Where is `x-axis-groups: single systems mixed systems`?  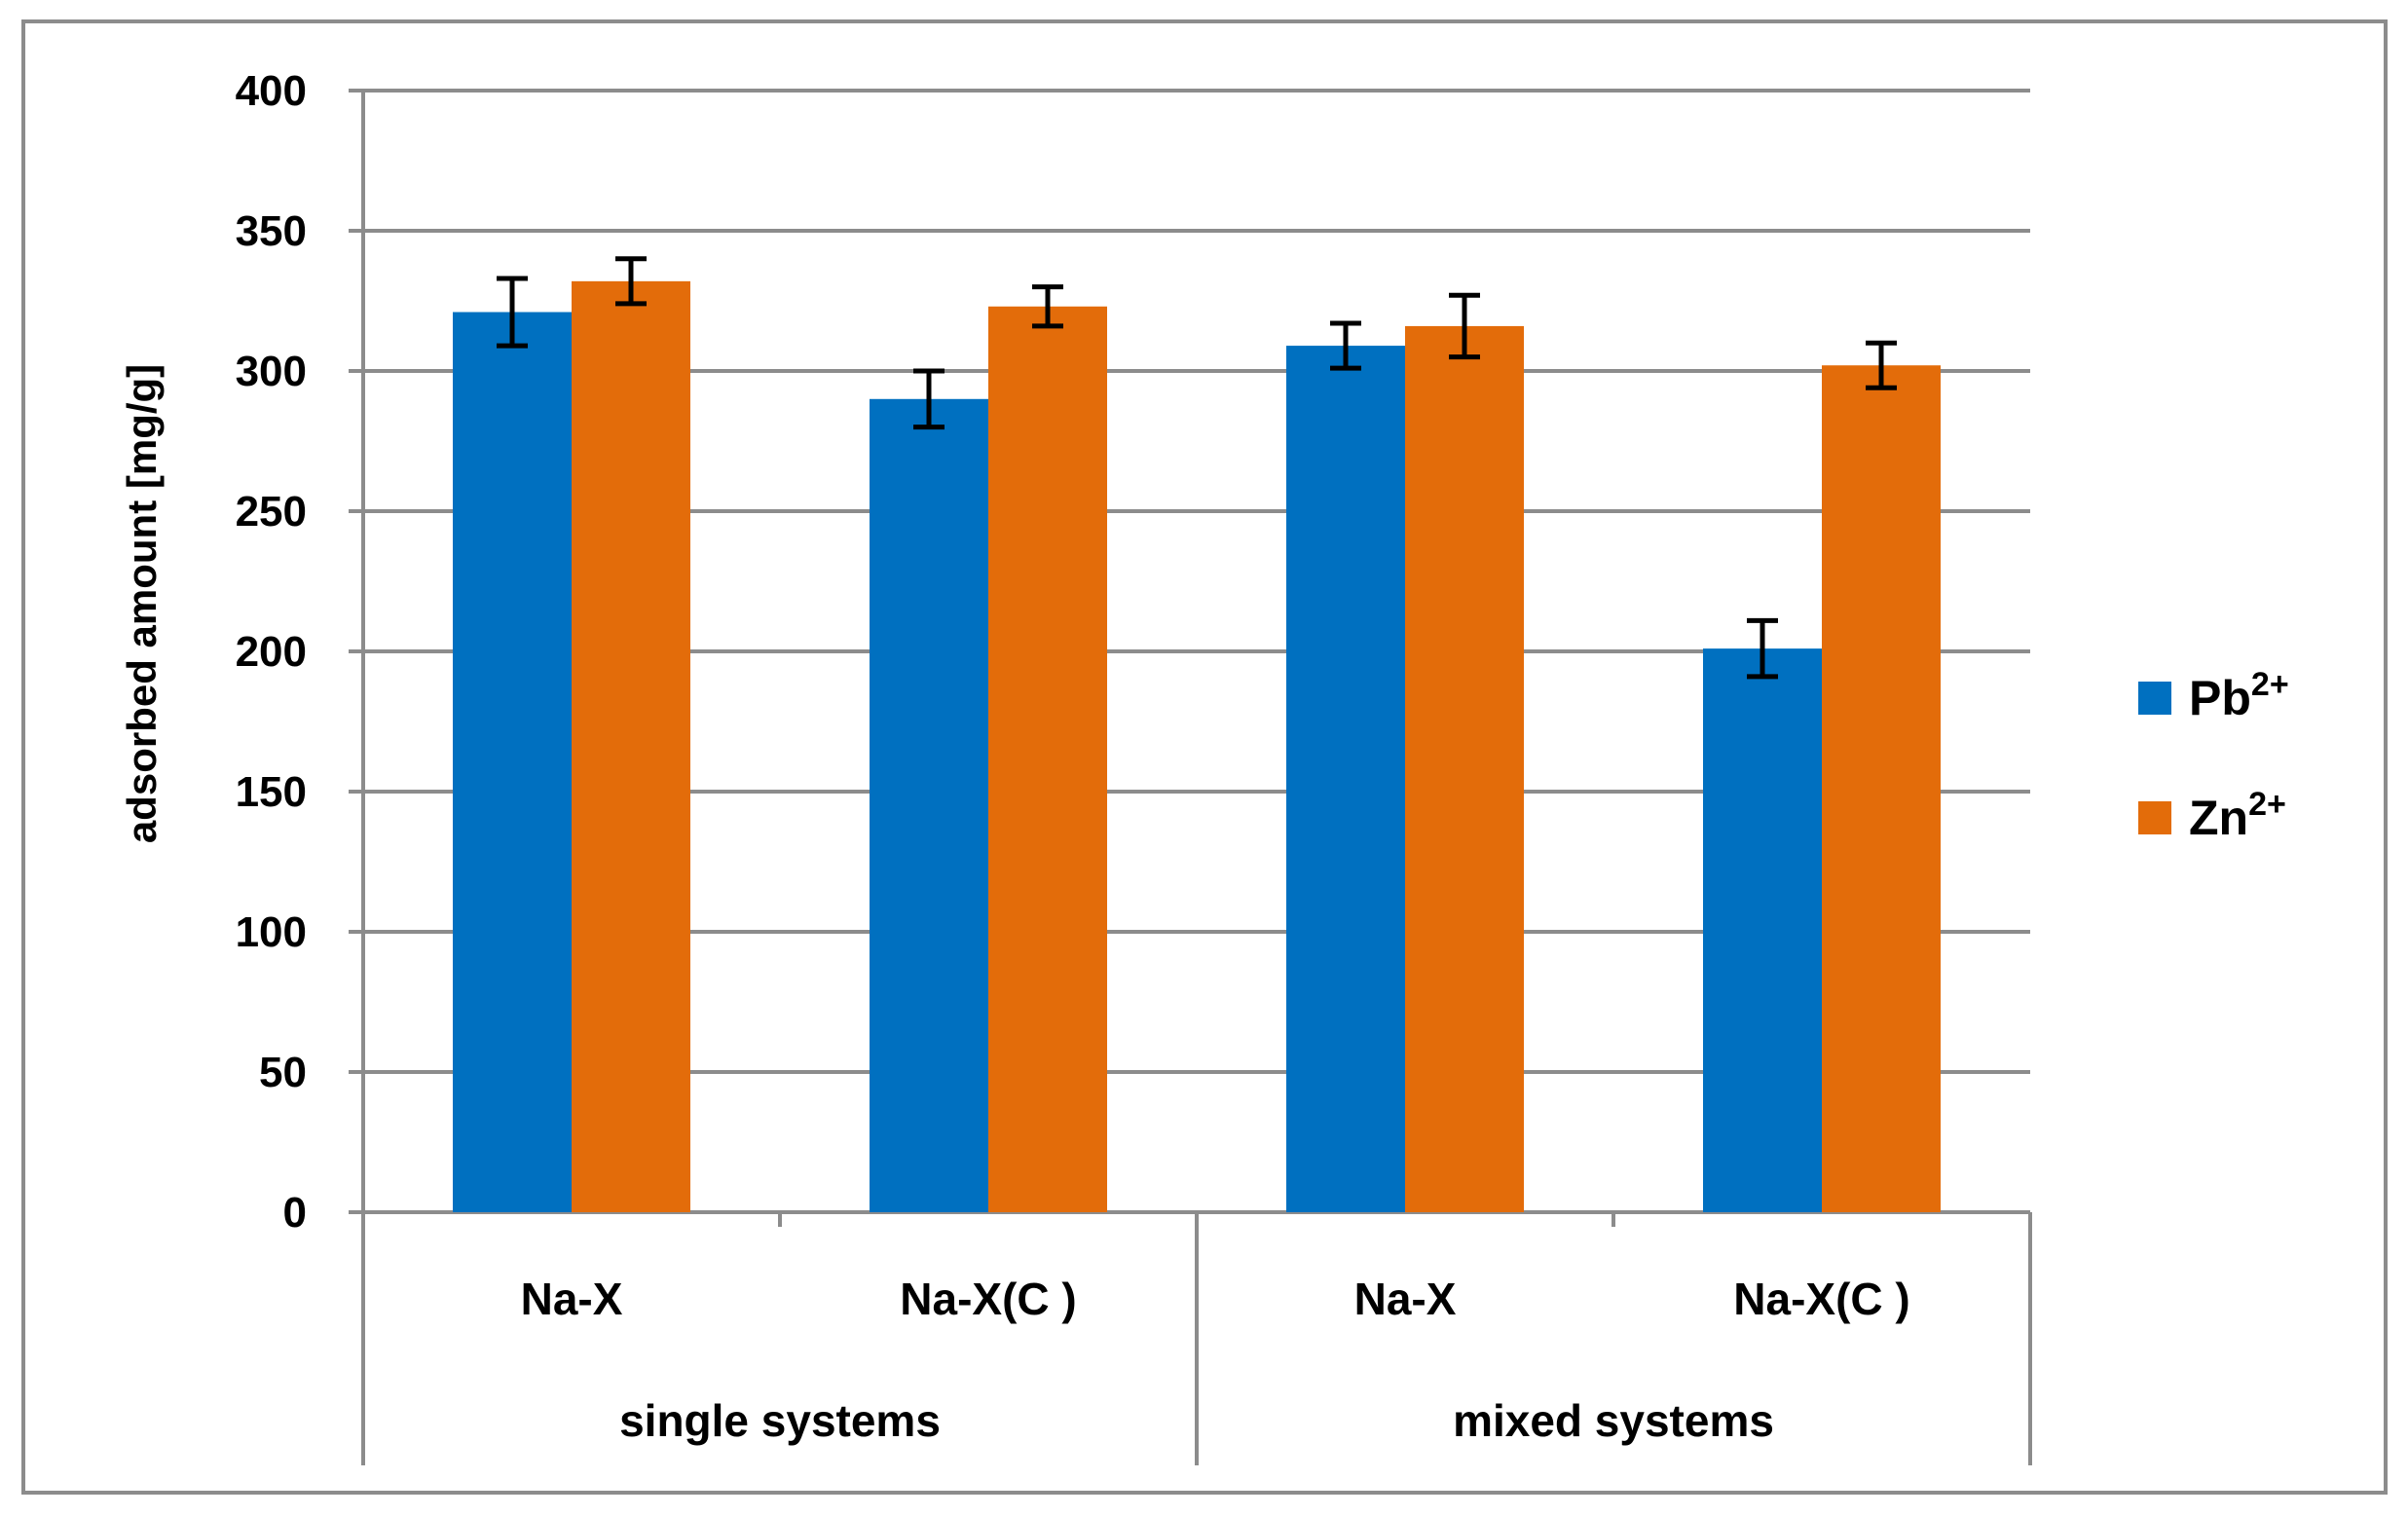 x-axis-groups: single systems mixed systems is located at coordinates (1196, 1420).